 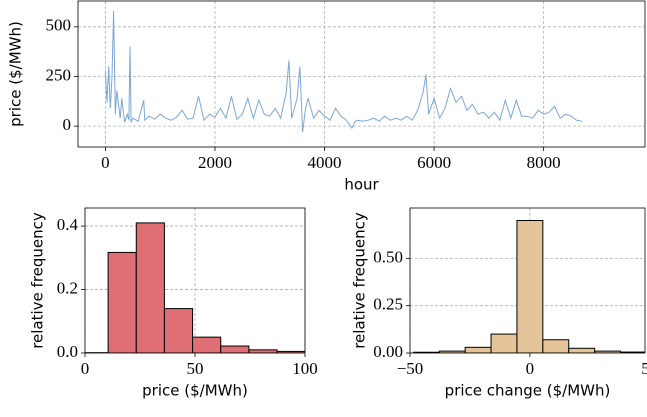 What do you see at coordinates (59, 25) in the screenshot?
I see `y-tick-label: 500` at bounding box center [59, 25].